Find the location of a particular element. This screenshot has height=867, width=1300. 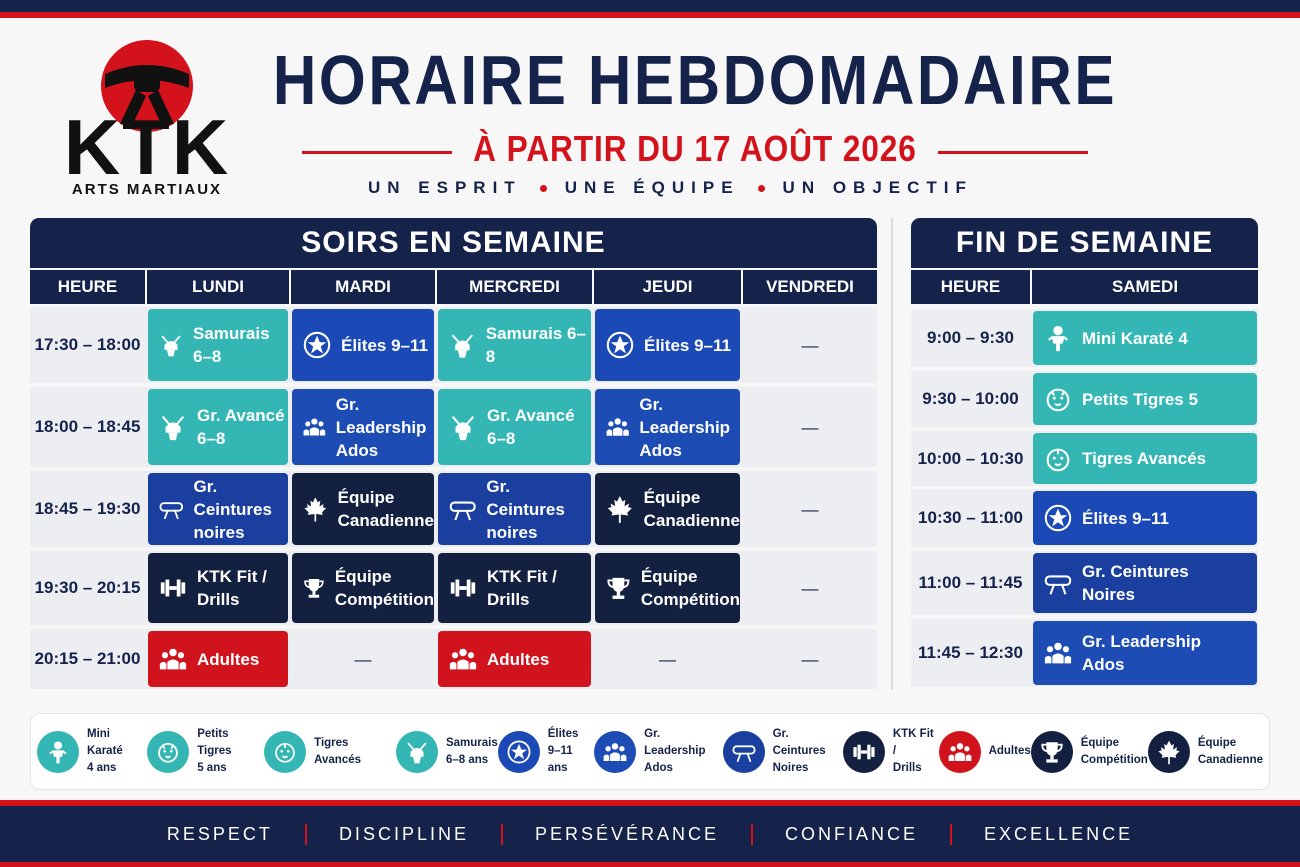

time: 9:00 – 9:30 is located at coordinates (970, 337).